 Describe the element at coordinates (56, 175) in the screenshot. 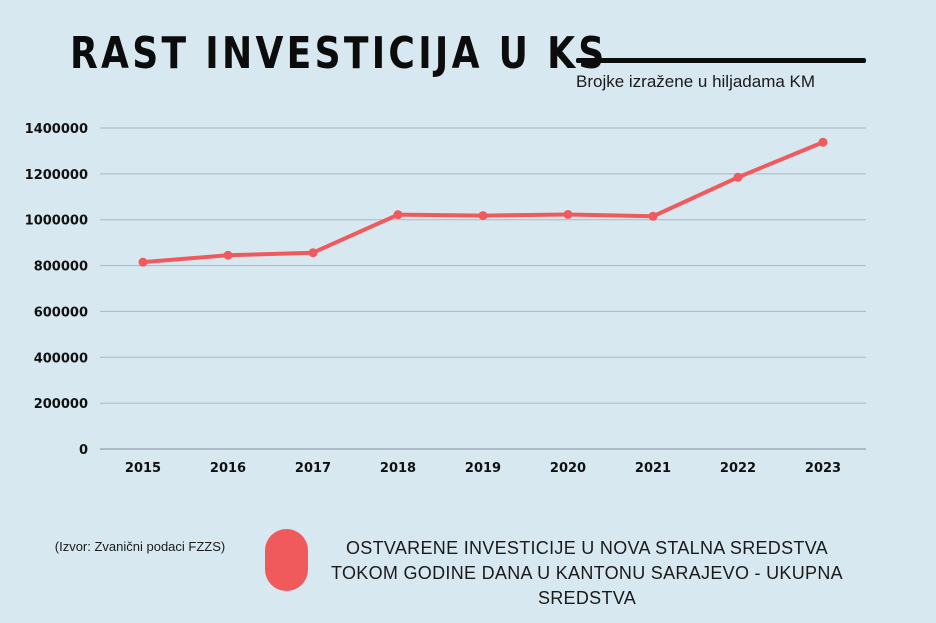

I see `y-tick-label: 1200000` at that location.